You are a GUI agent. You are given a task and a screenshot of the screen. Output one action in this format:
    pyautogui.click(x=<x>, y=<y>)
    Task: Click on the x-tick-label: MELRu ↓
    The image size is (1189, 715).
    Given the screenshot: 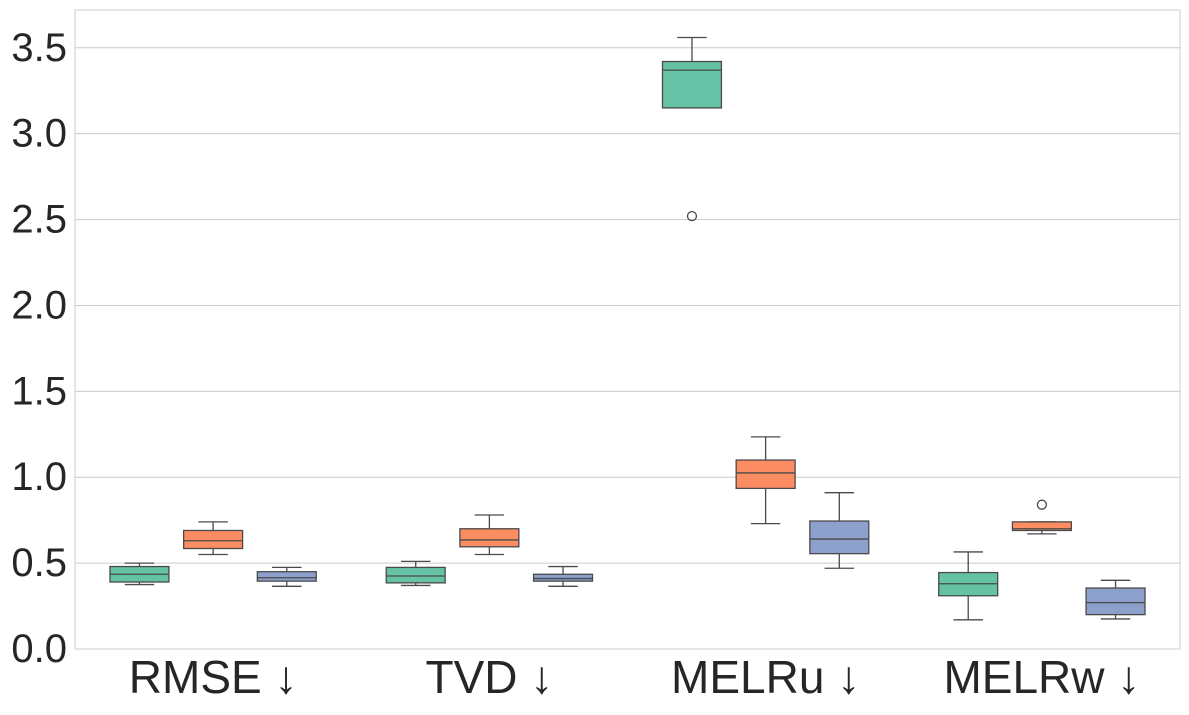 What is the action you would take?
    pyautogui.click(x=765, y=677)
    